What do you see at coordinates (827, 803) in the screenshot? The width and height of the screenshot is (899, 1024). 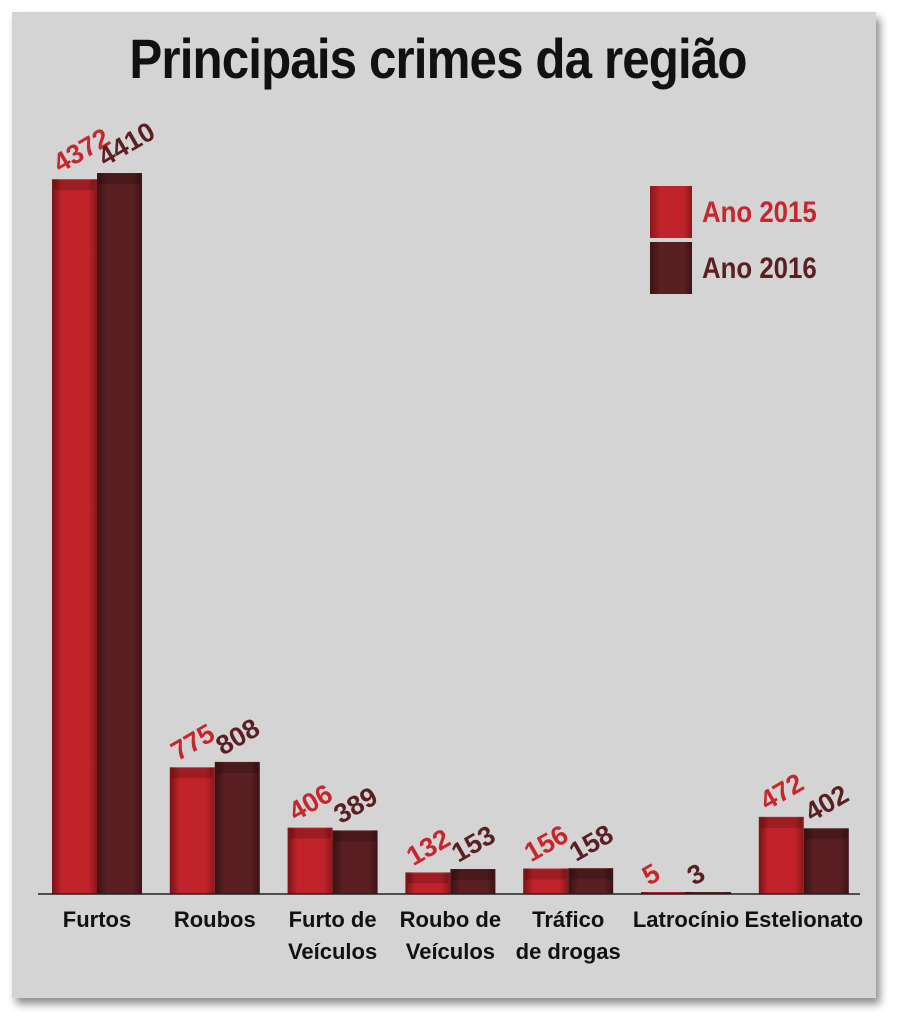 I see `value-label-1-6: 402` at bounding box center [827, 803].